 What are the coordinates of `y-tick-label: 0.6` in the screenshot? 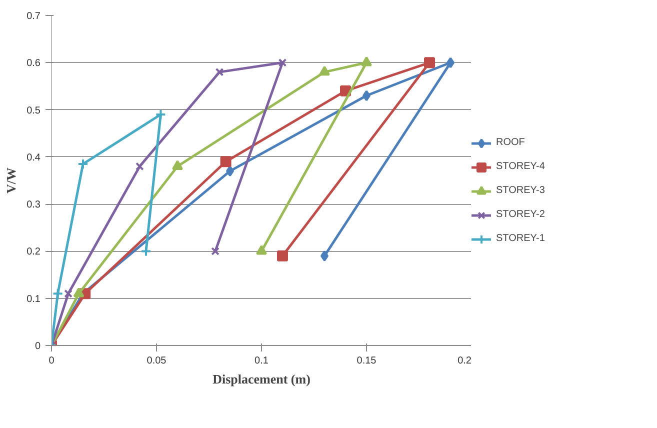 It's located at (33, 64).